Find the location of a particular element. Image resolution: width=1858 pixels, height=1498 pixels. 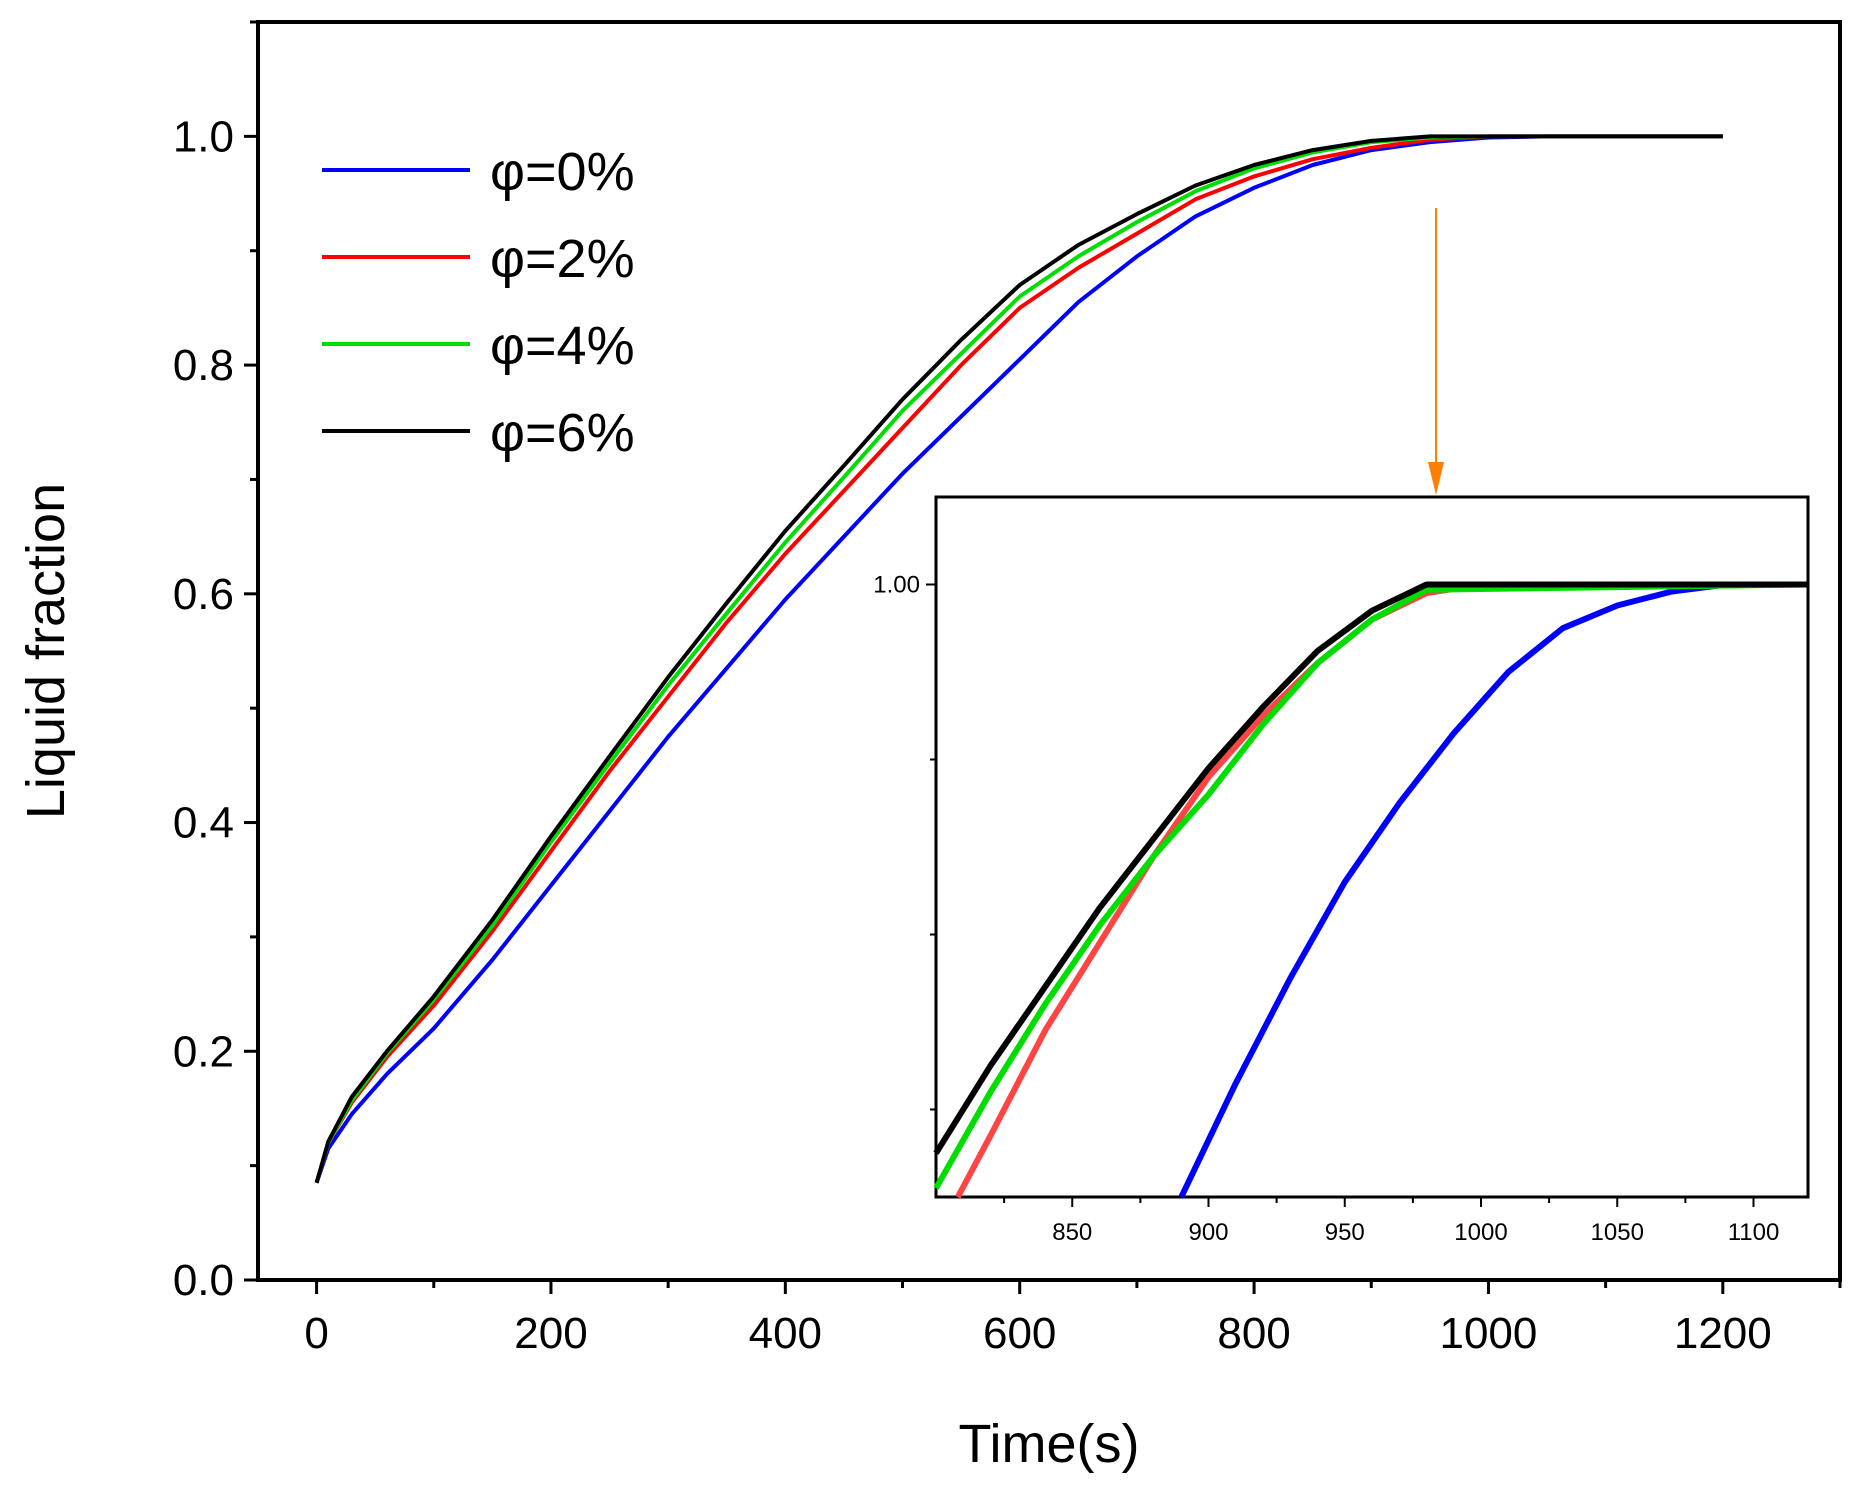

x-tick-label: 400 is located at coordinates (785, 1333).